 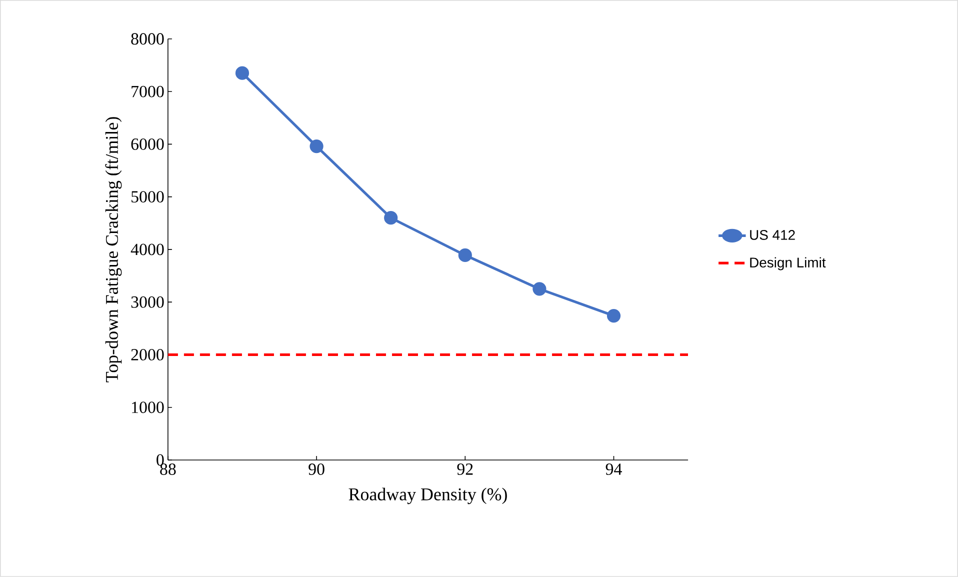 I want to click on legend-label: Design Limit, so click(x=788, y=263).